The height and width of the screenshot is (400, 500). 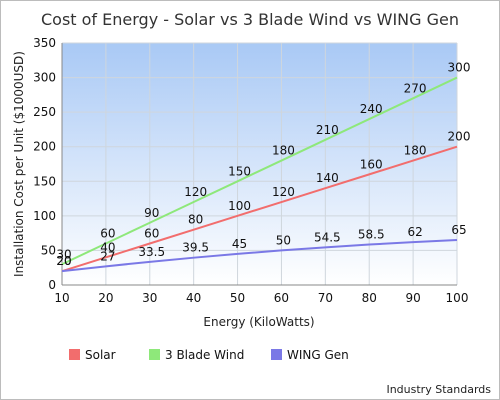 What do you see at coordinates (195, 248) in the screenshot?
I see `data-label: 39.5` at bounding box center [195, 248].